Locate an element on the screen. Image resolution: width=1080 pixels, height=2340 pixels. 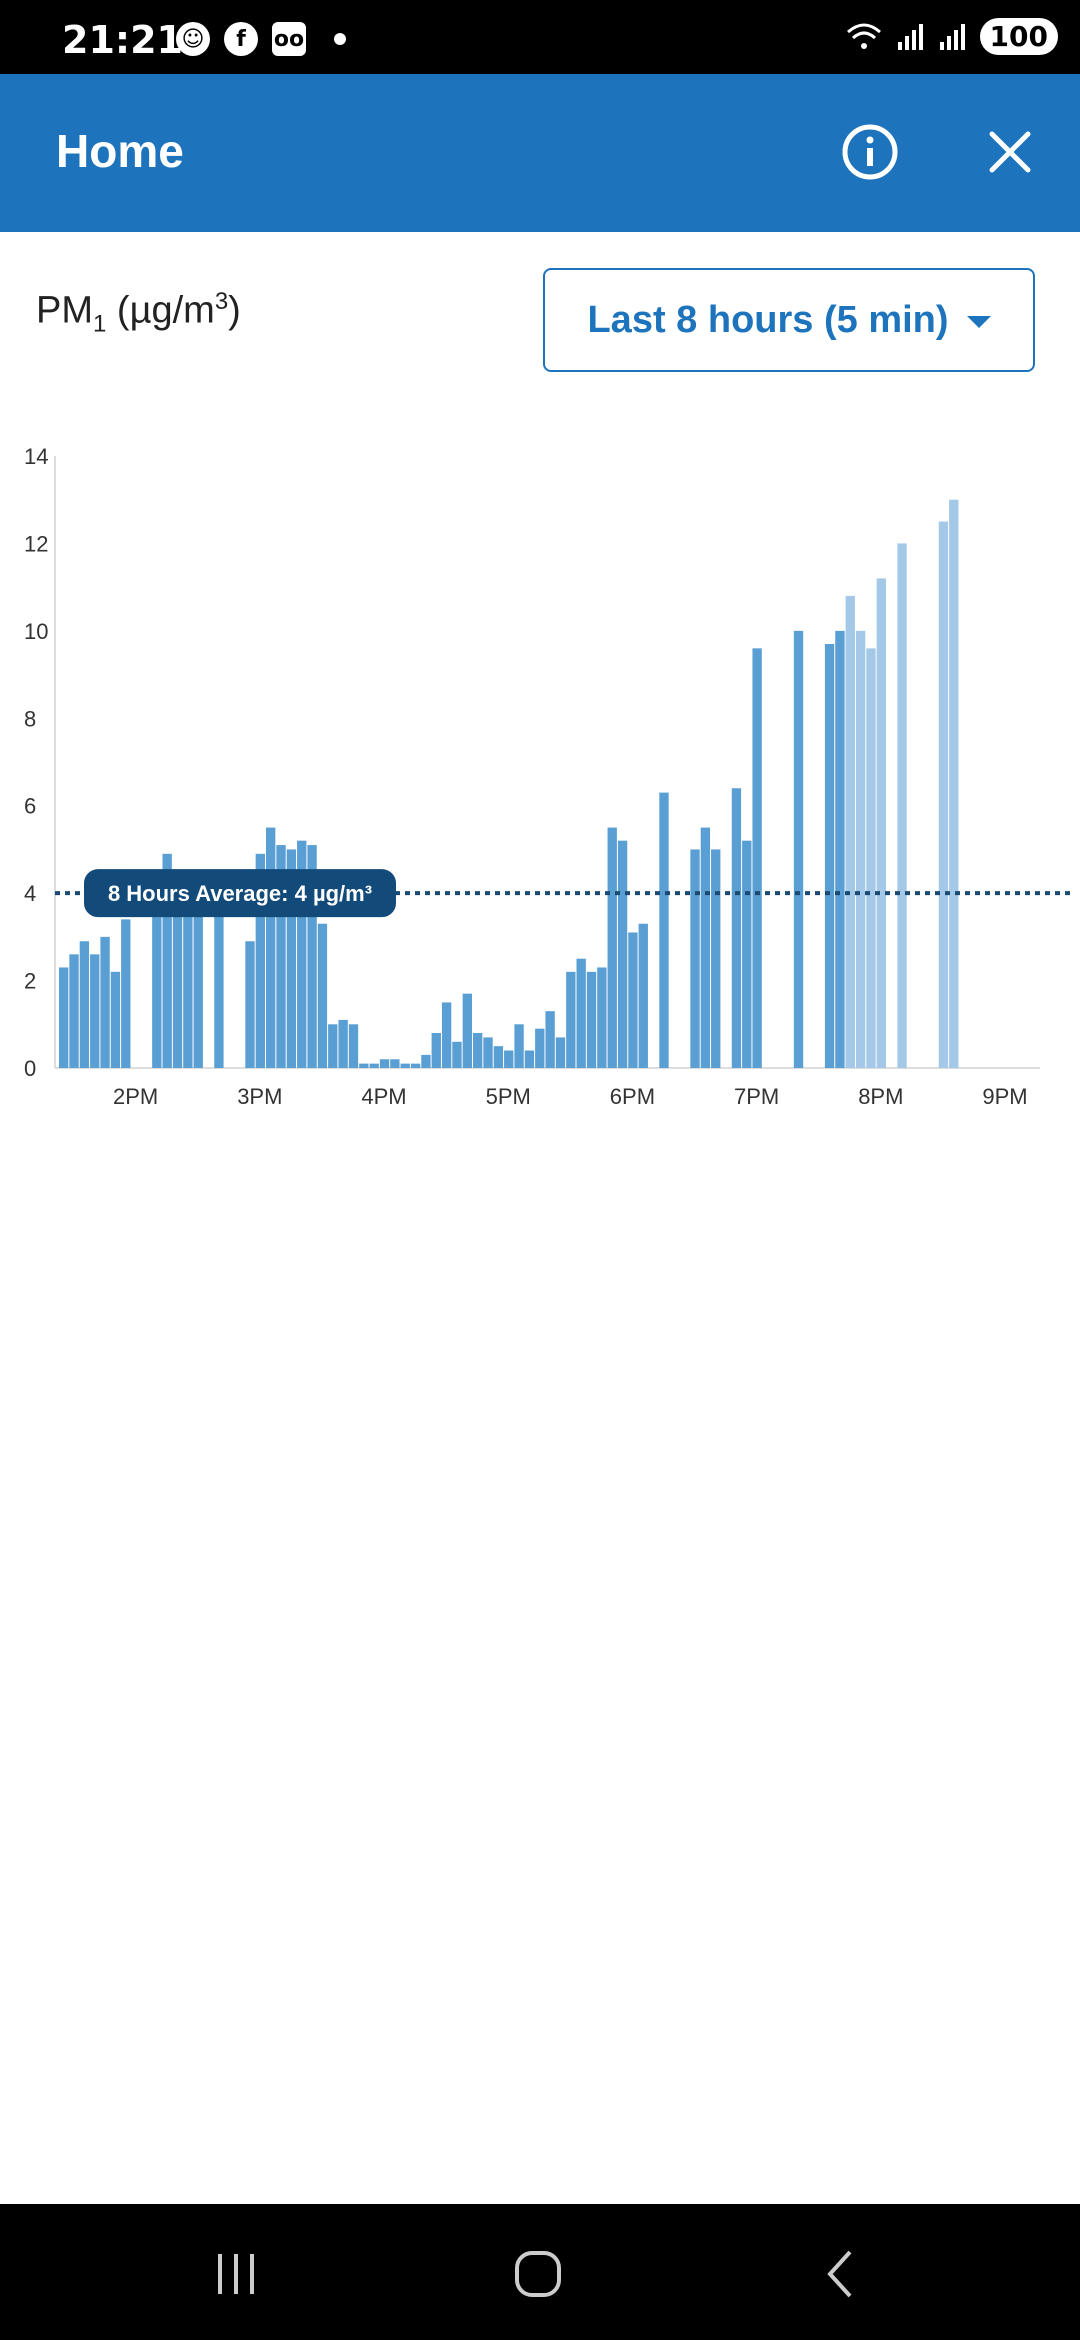
x-tick-label: 3PM is located at coordinates (259, 1096).